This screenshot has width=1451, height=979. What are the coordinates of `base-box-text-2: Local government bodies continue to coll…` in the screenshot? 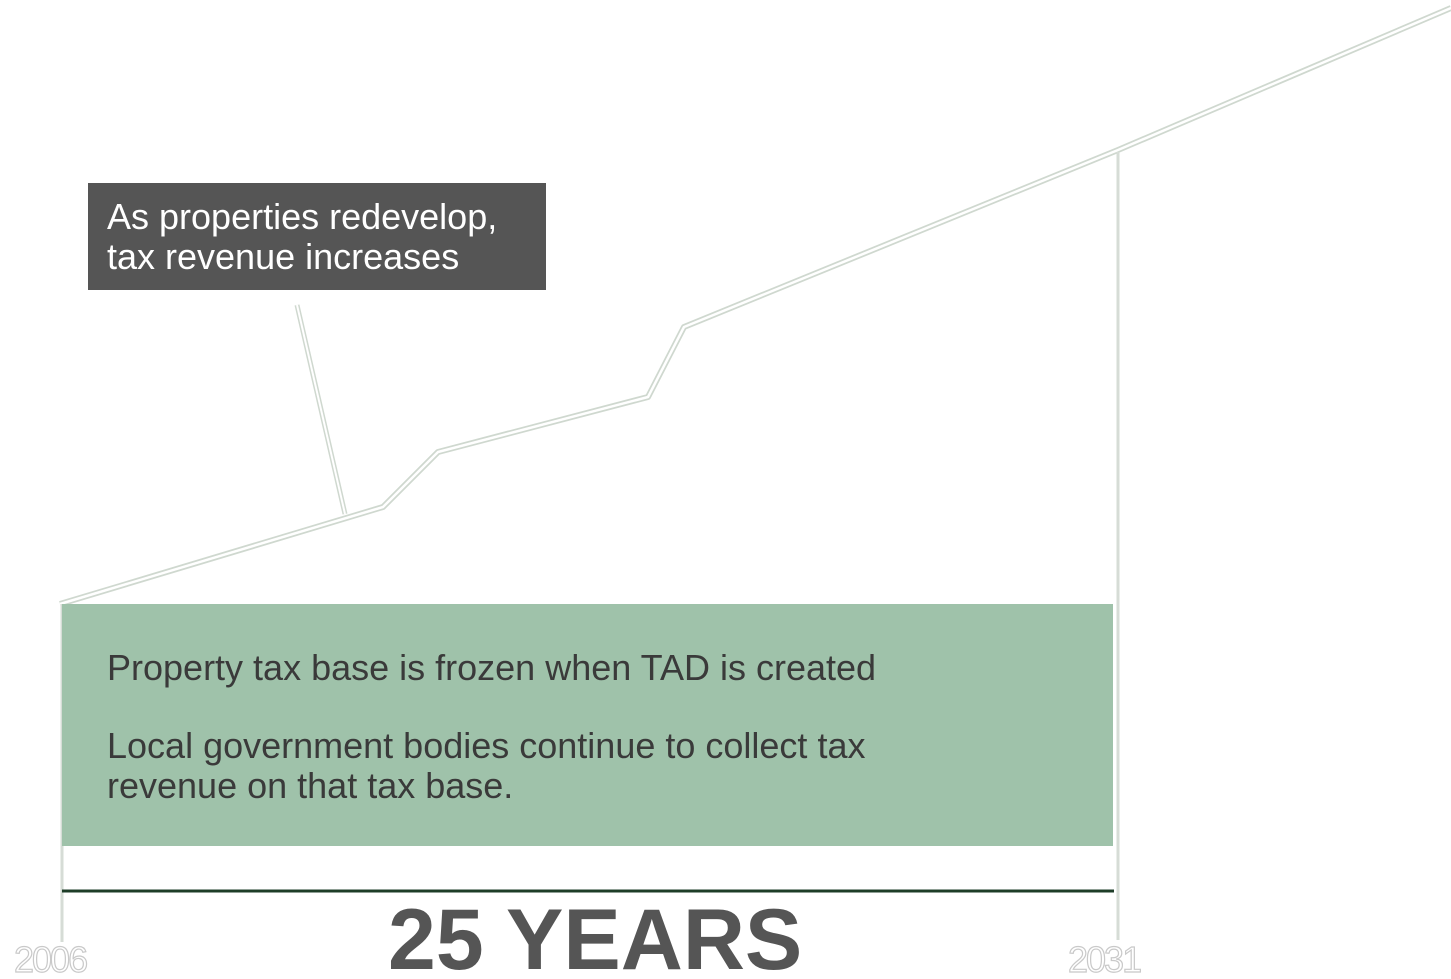 It's located at (610, 766).